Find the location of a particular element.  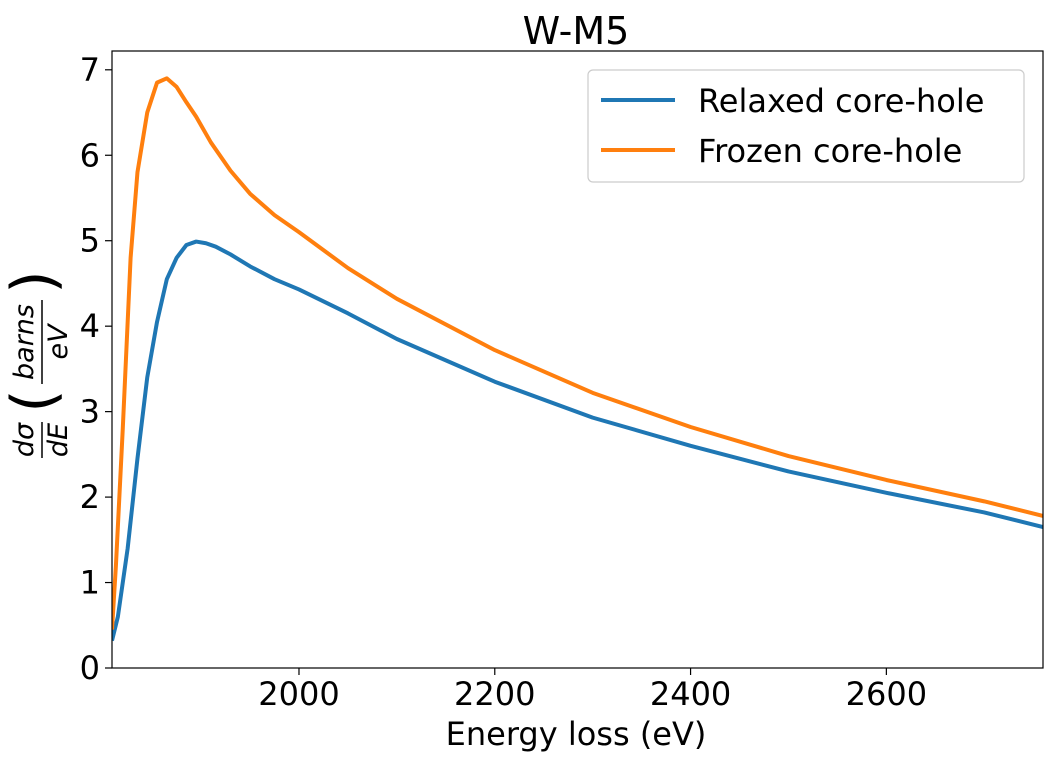

chart-title: W-M5 is located at coordinates (576, 31).